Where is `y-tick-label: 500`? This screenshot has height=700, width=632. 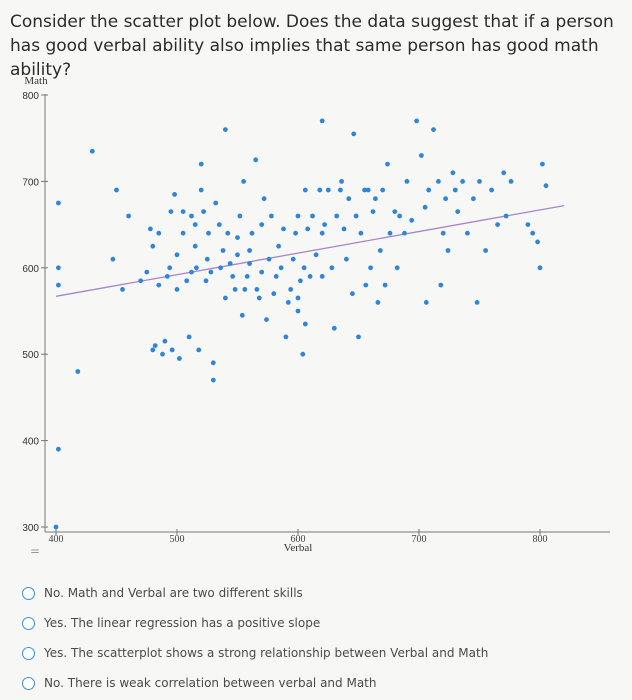
y-tick-label: 500 is located at coordinates (30, 355).